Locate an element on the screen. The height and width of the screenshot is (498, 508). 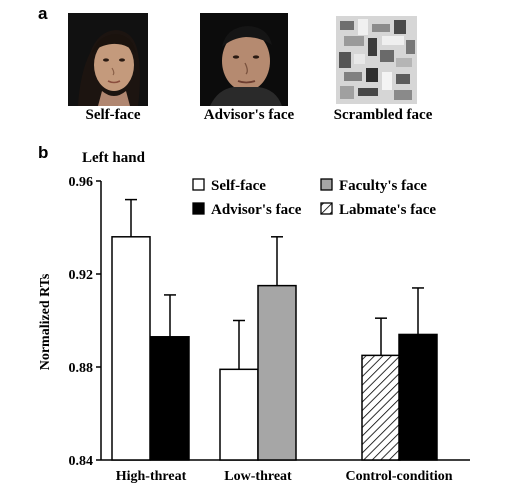
bar-high-threat-white is located at coordinates (131, 329).